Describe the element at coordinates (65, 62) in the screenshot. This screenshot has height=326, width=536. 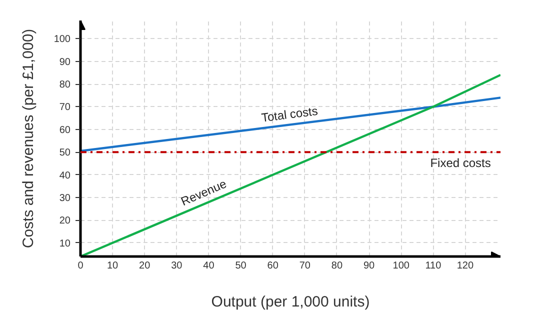
I see `y-tick-label: 90` at that location.